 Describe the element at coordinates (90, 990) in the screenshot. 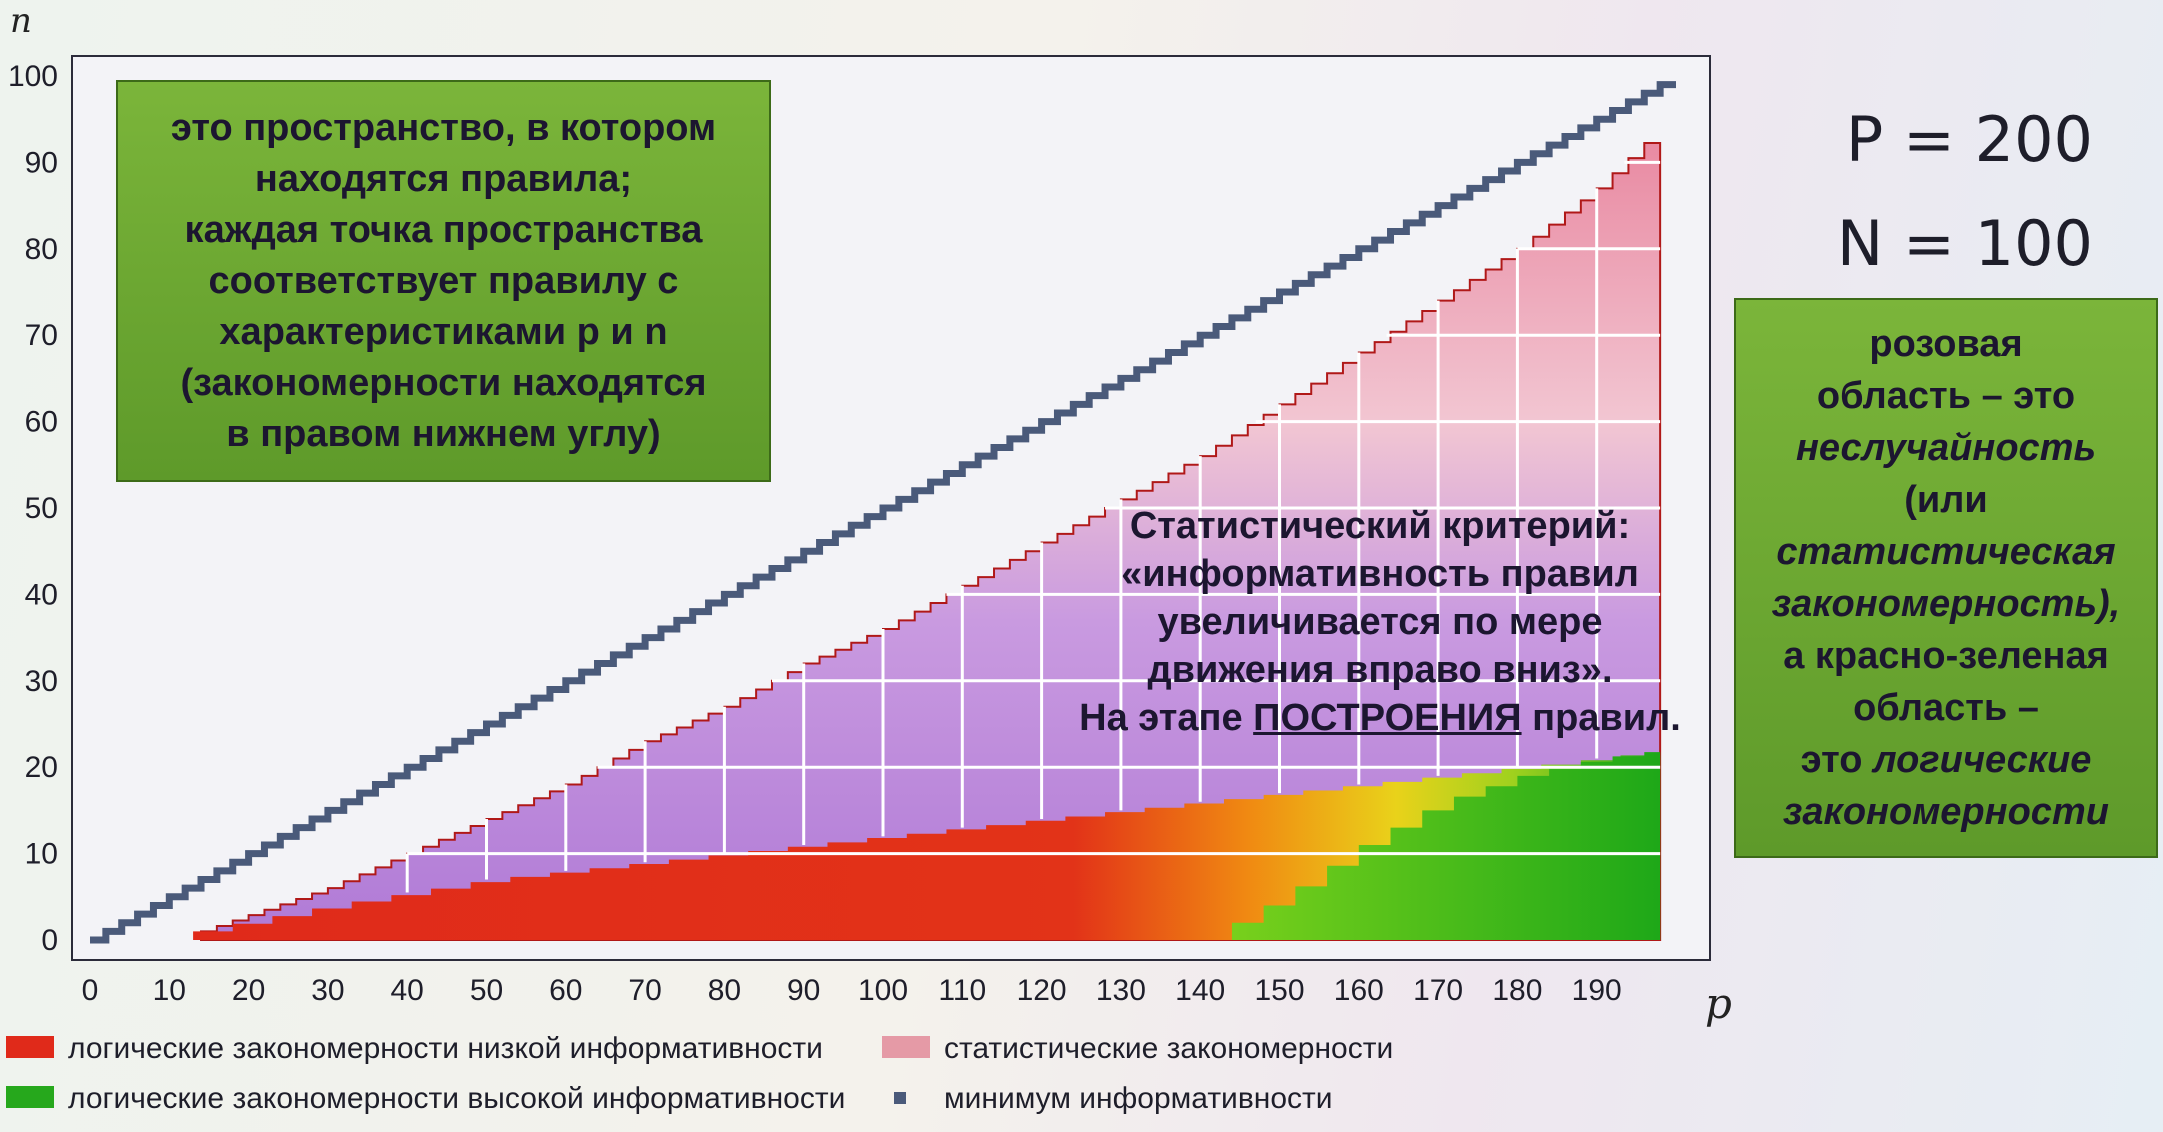

I see `x-tick-label: 0` at that location.